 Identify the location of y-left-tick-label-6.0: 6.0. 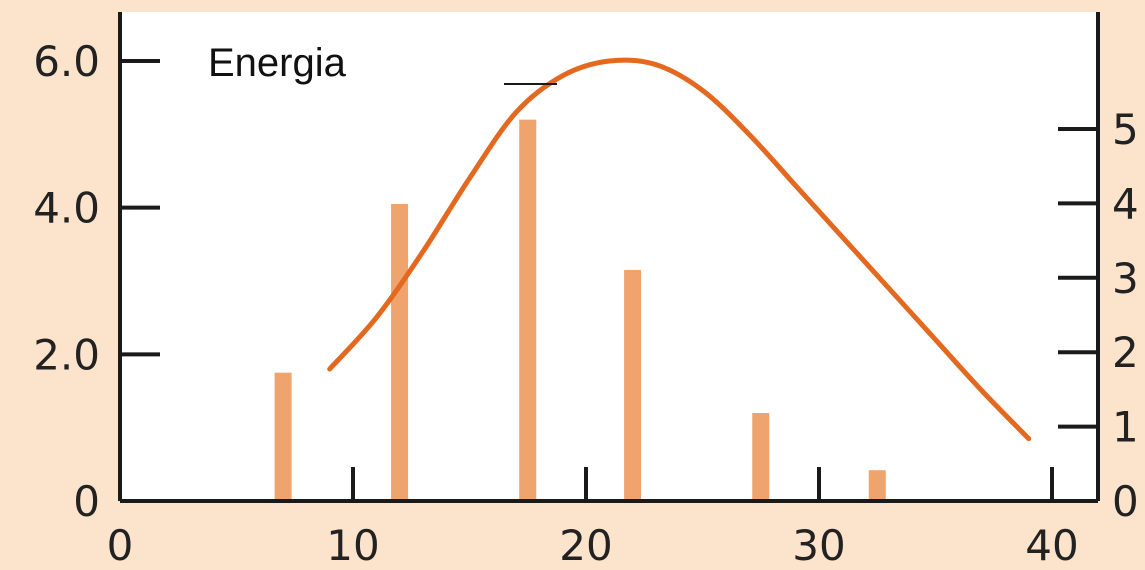
(66, 61).